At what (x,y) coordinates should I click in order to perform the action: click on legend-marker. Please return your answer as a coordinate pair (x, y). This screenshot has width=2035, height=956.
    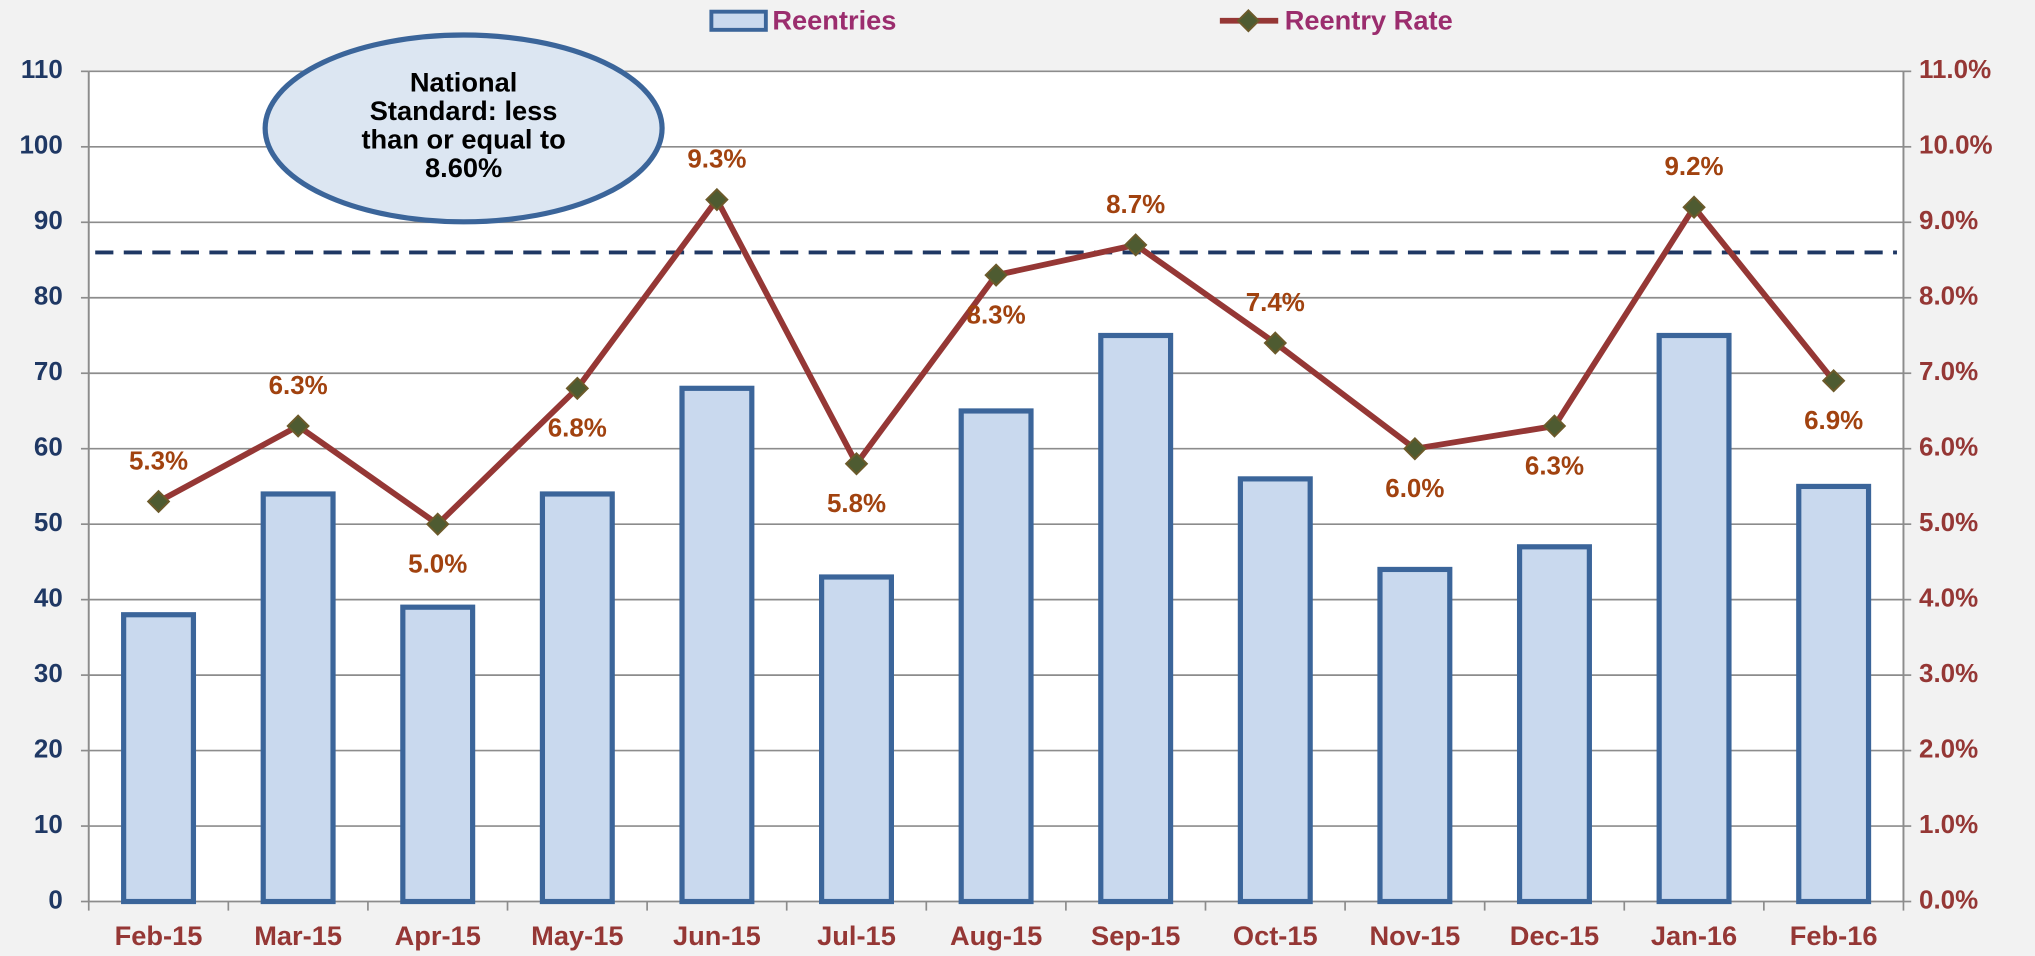
    Looking at the image, I should click on (1248, 21).